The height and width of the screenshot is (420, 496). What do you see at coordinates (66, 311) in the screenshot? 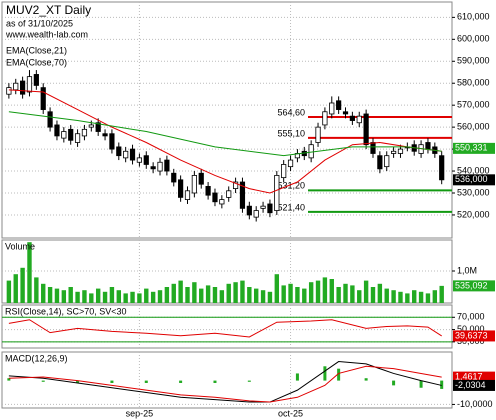
I see `panel-title: RSI(Close,14), SC>70, SV<30` at bounding box center [66, 311].